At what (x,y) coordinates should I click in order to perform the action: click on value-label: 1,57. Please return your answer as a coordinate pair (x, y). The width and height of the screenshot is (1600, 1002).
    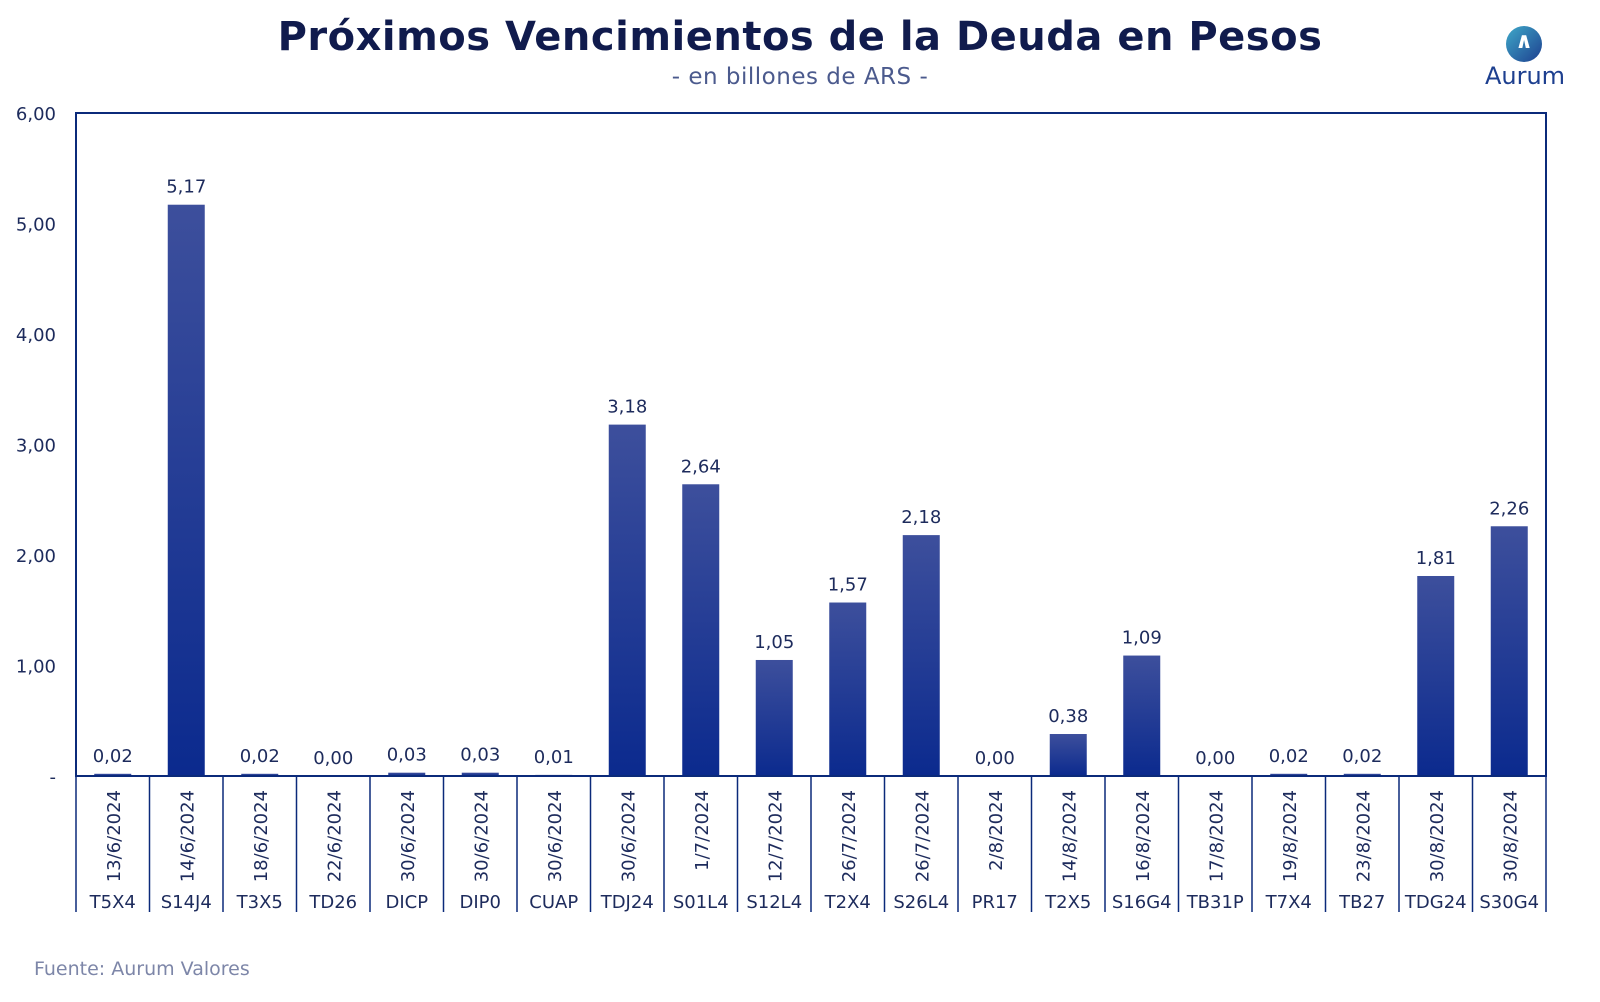
    Looking at the image, I should click on (848, 585).